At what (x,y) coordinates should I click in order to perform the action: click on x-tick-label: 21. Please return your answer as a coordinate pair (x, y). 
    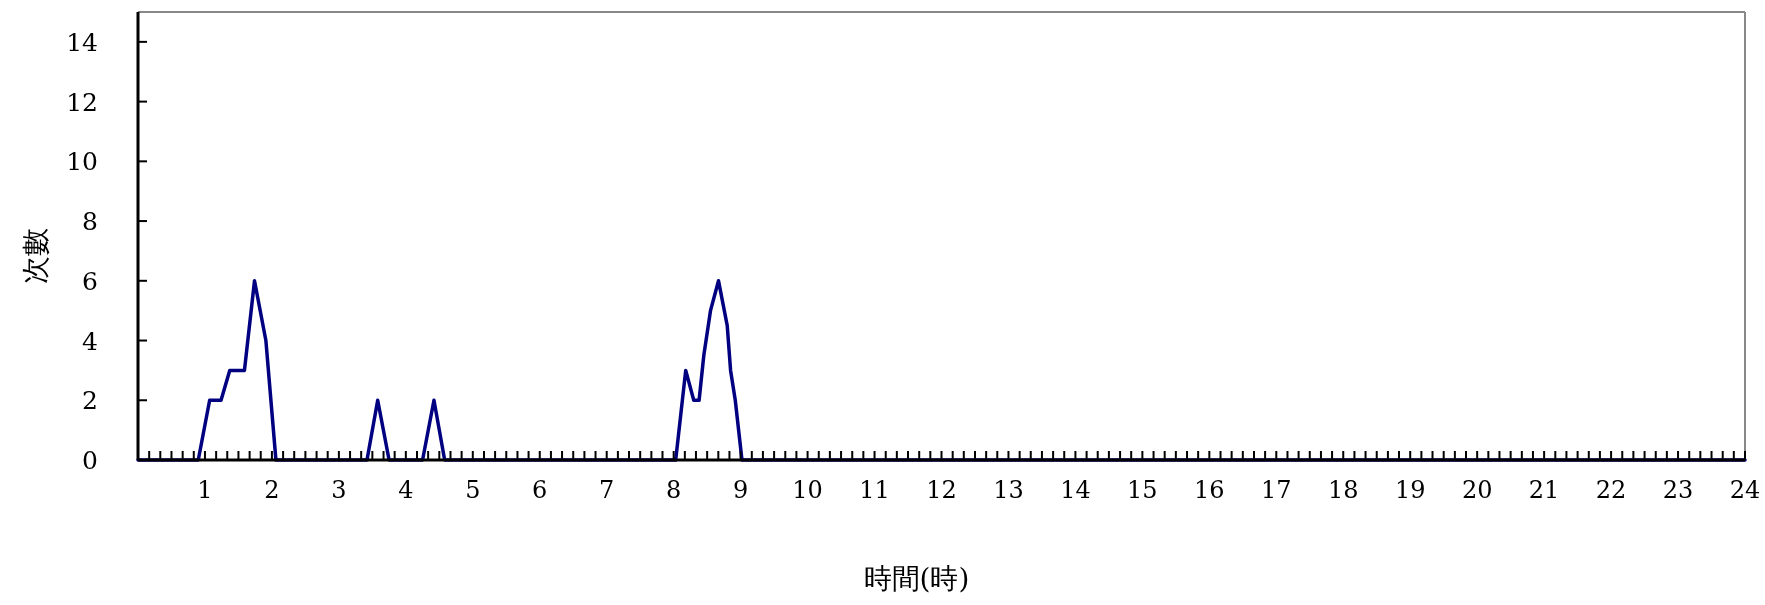
    Looking at the image, I should click on (1544, 490).